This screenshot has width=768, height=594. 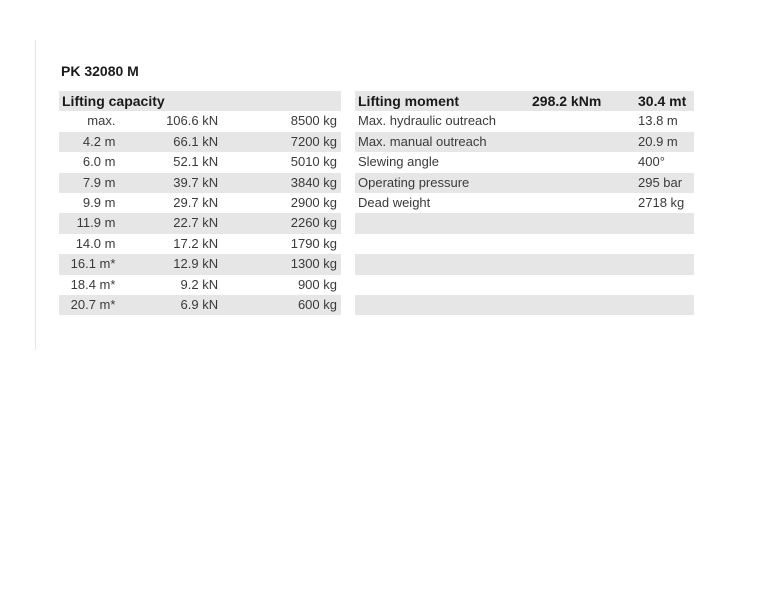 I want to click on outreach-cell: 11.9 m, so click(x=96, y=223).